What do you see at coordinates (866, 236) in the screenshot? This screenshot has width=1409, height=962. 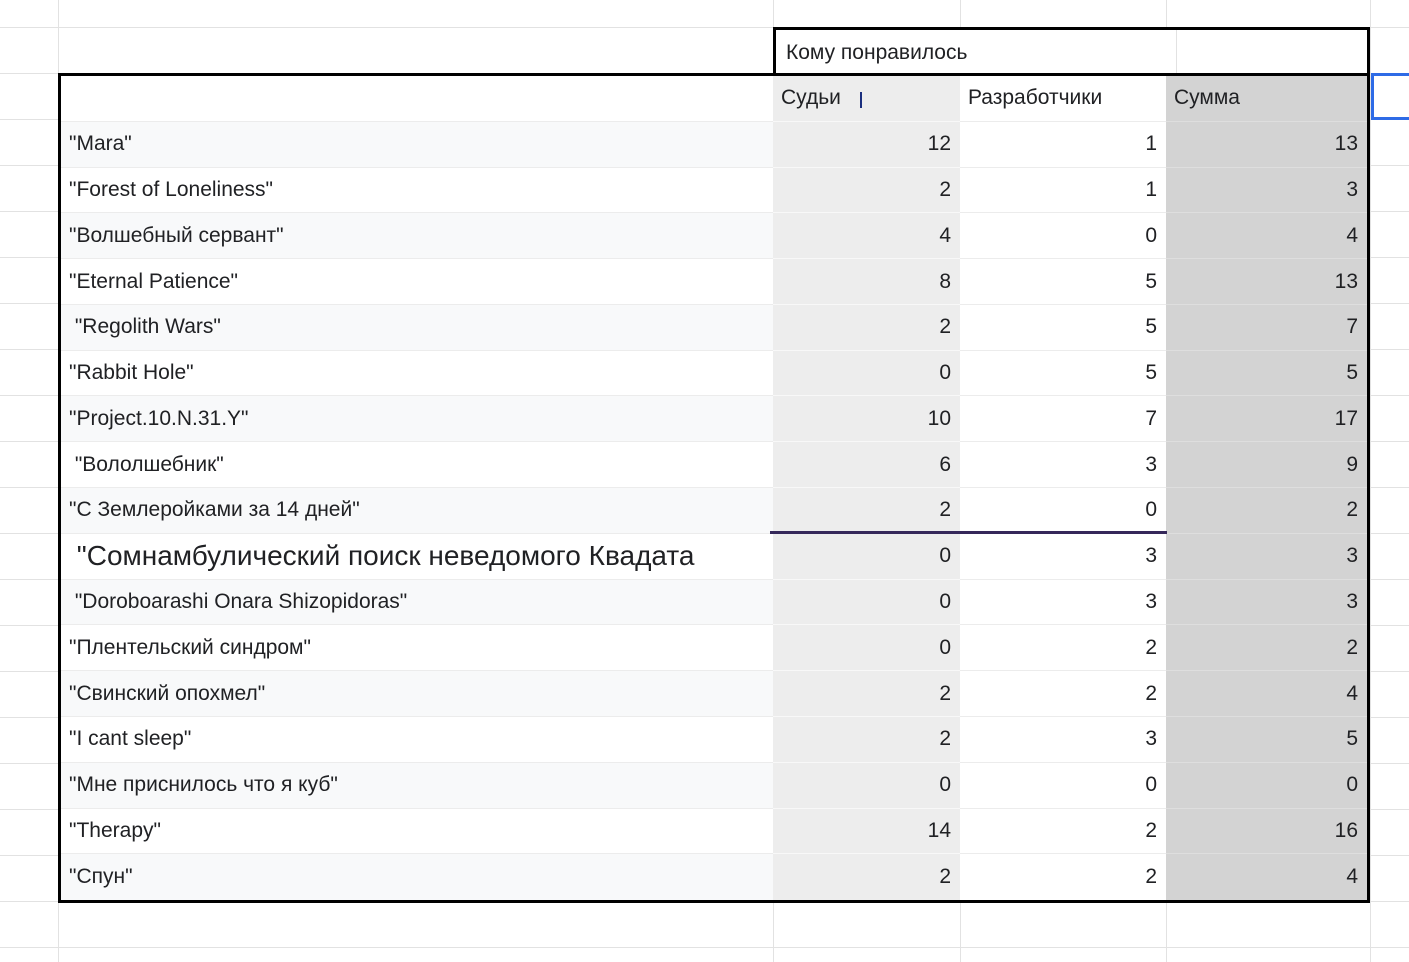 I see `judges-value-cell: 4` at bounding box center [866, 236].